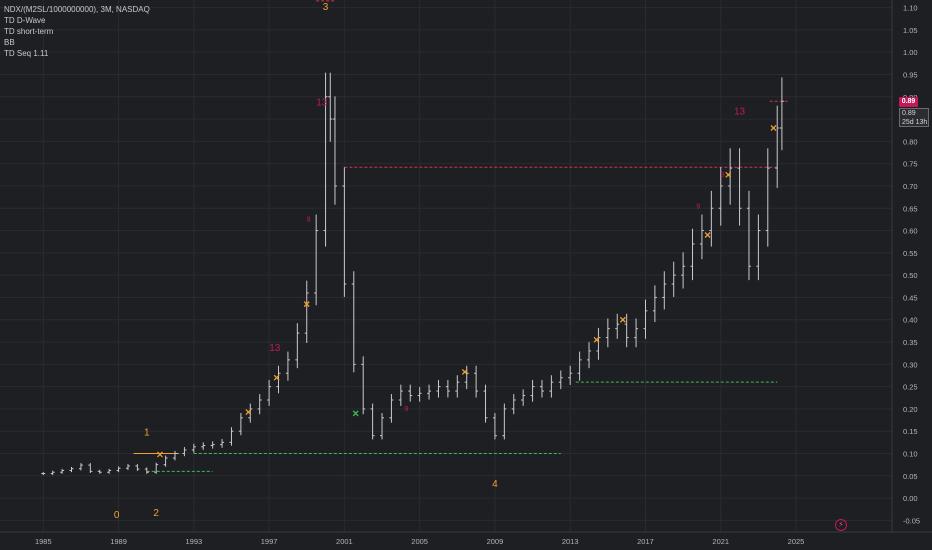  What do you see at coordinates (910, 476) in the screenshot?
I see `y-tick-label: 0.05` at bounding box center [910, 476].